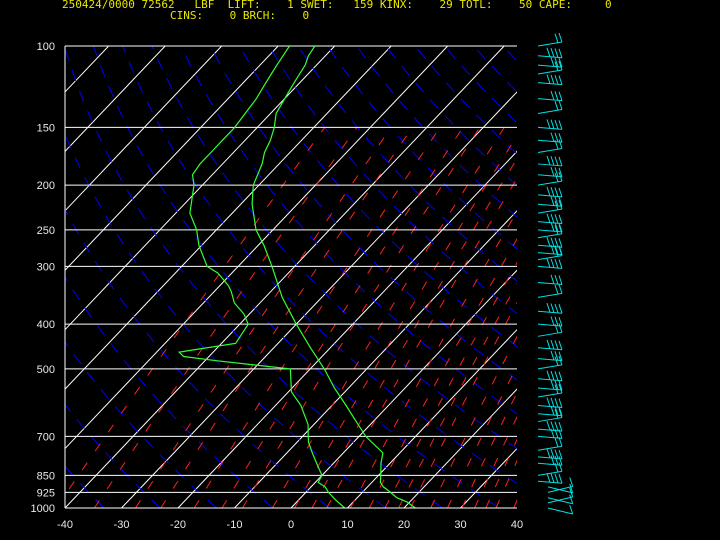 The height and width of the screenshot is (540, 720). Describe the element at coordinates (46, 128) in the screenshot. I see `pressure-tick-label: 150` at that location.